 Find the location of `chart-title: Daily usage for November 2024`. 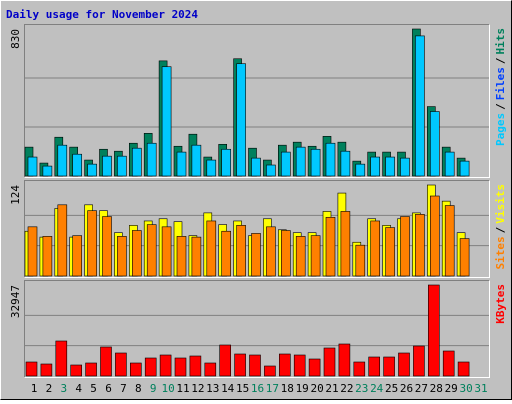

chart-title: Daily usage for November 2024 is located at coordinates (102, 14).